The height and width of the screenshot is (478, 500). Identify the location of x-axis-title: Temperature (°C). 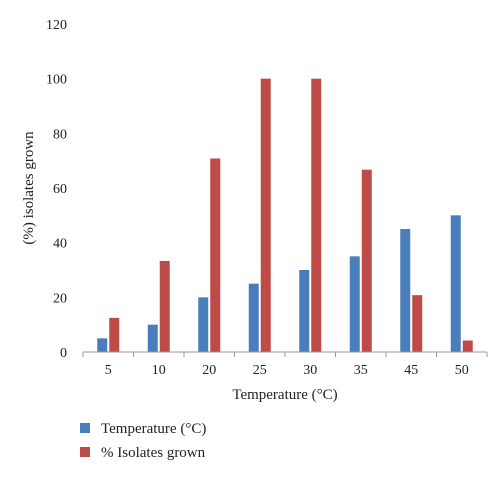
(284, 395).